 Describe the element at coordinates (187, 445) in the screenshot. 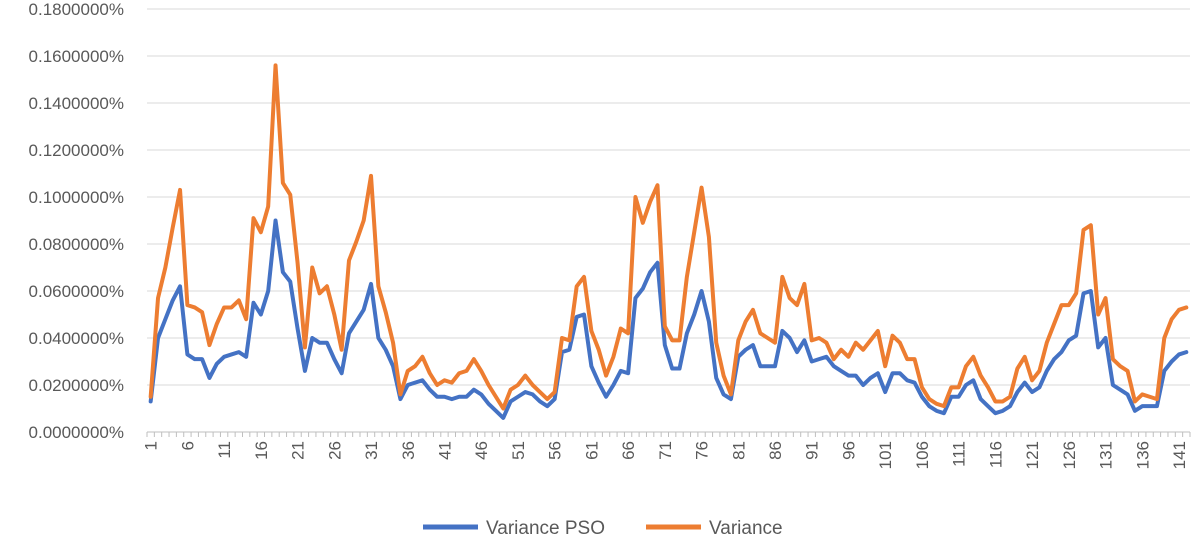

I see `x-tick-label: 6` at that location.